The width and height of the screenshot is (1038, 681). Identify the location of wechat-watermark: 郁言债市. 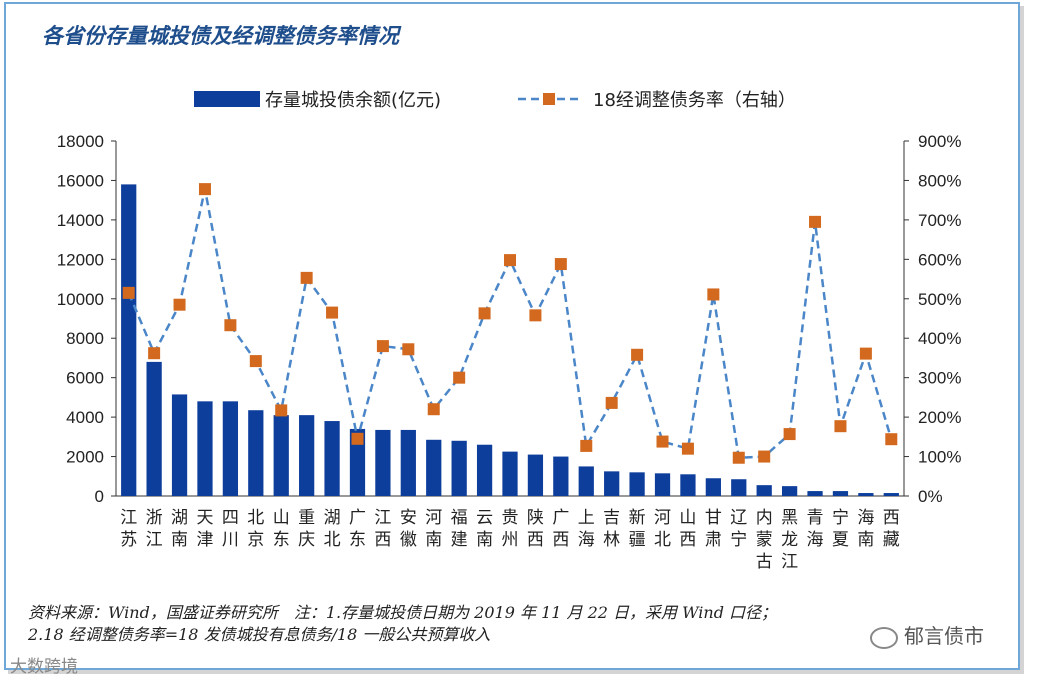
(927, 634).